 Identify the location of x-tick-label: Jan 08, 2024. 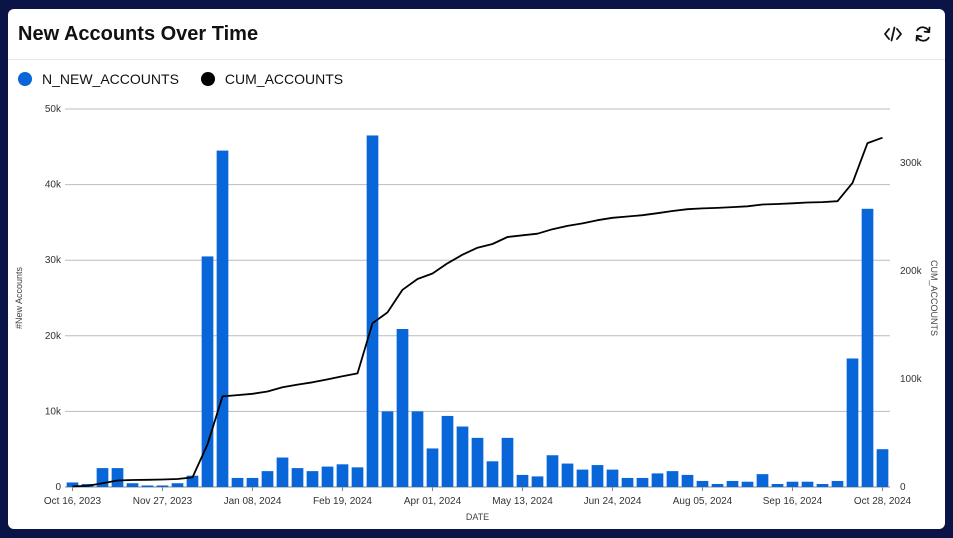
(253, 501).